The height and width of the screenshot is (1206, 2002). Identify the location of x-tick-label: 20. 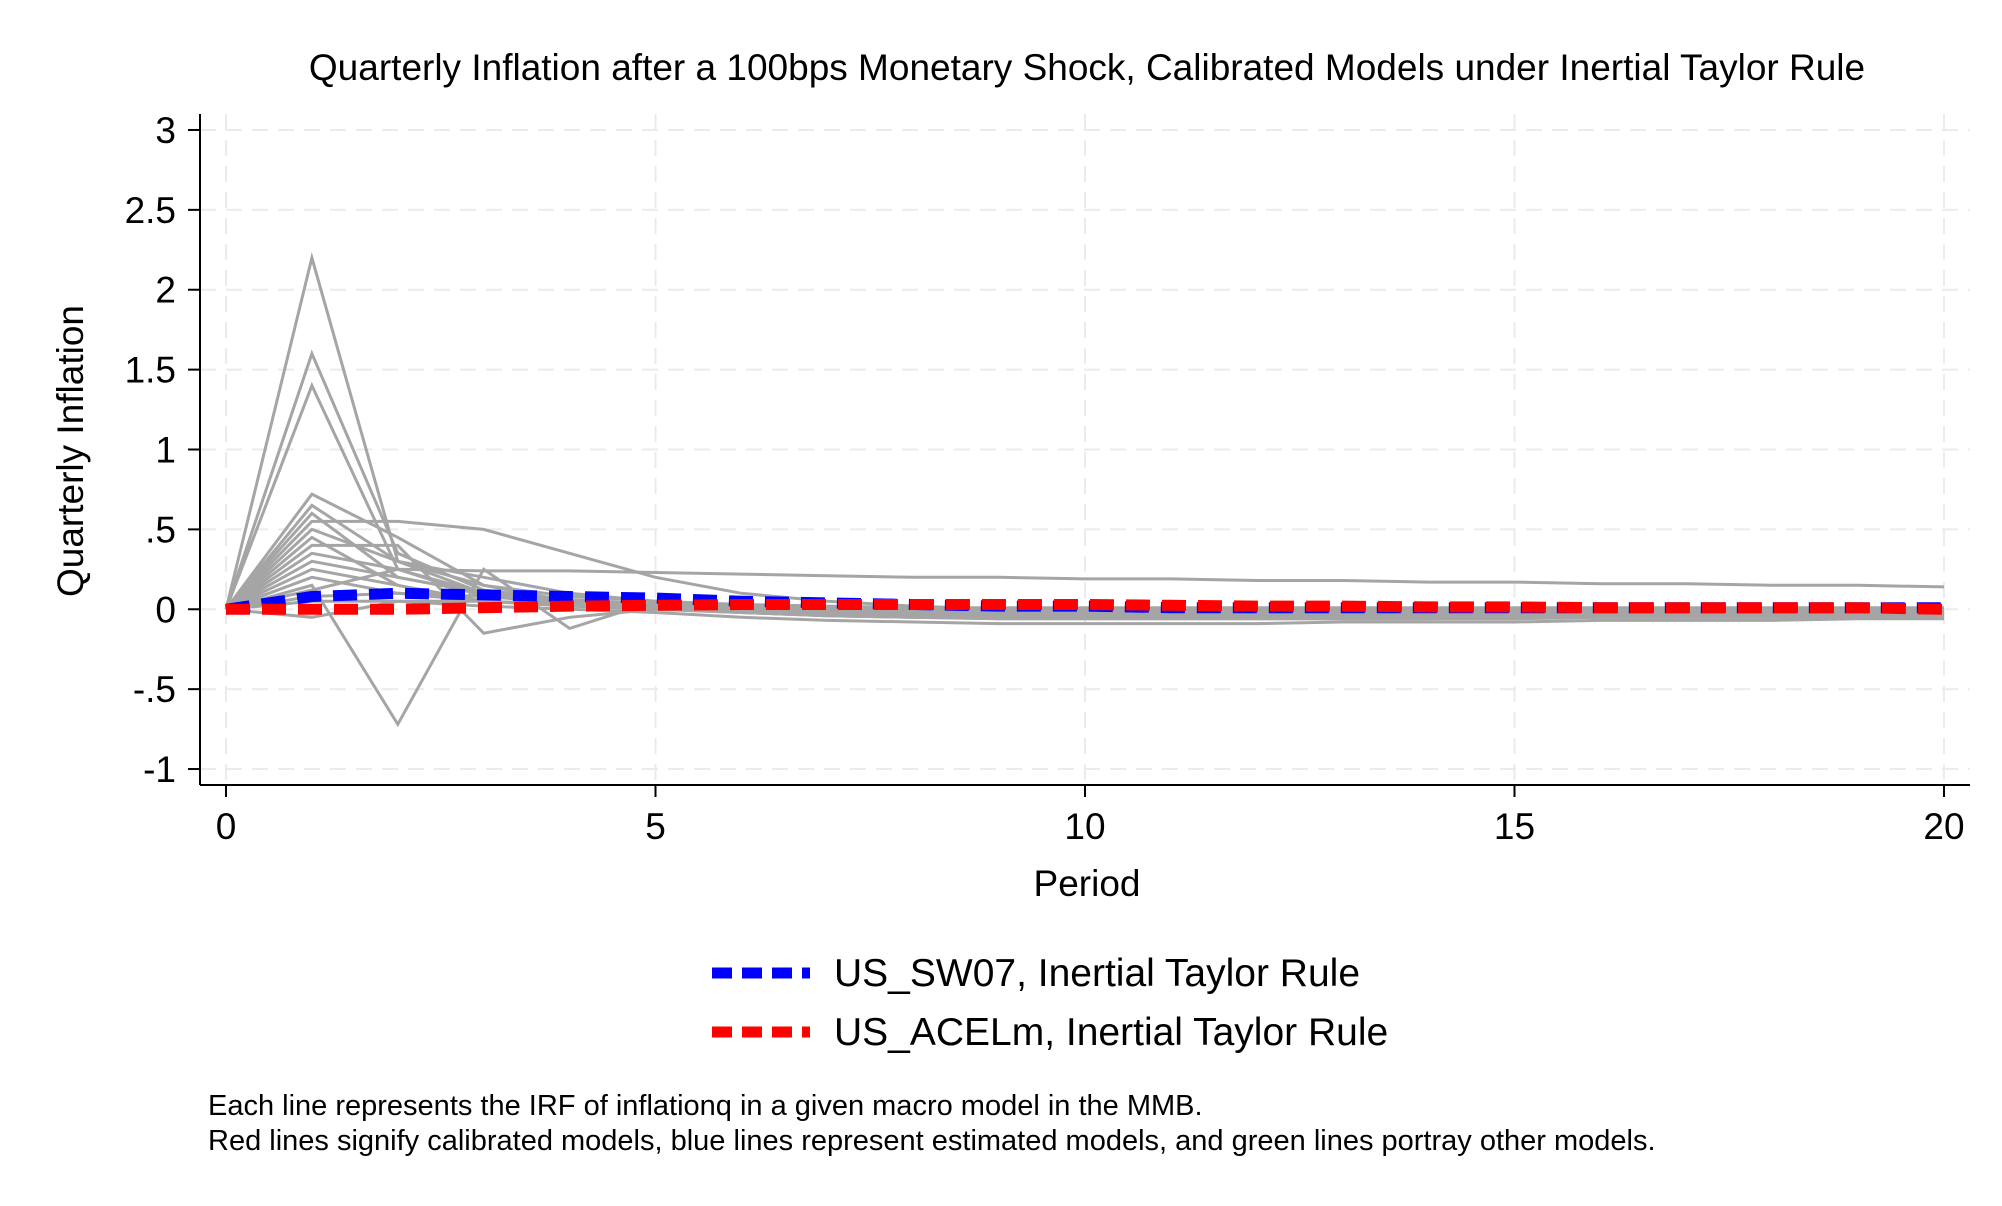
(1943, 826).